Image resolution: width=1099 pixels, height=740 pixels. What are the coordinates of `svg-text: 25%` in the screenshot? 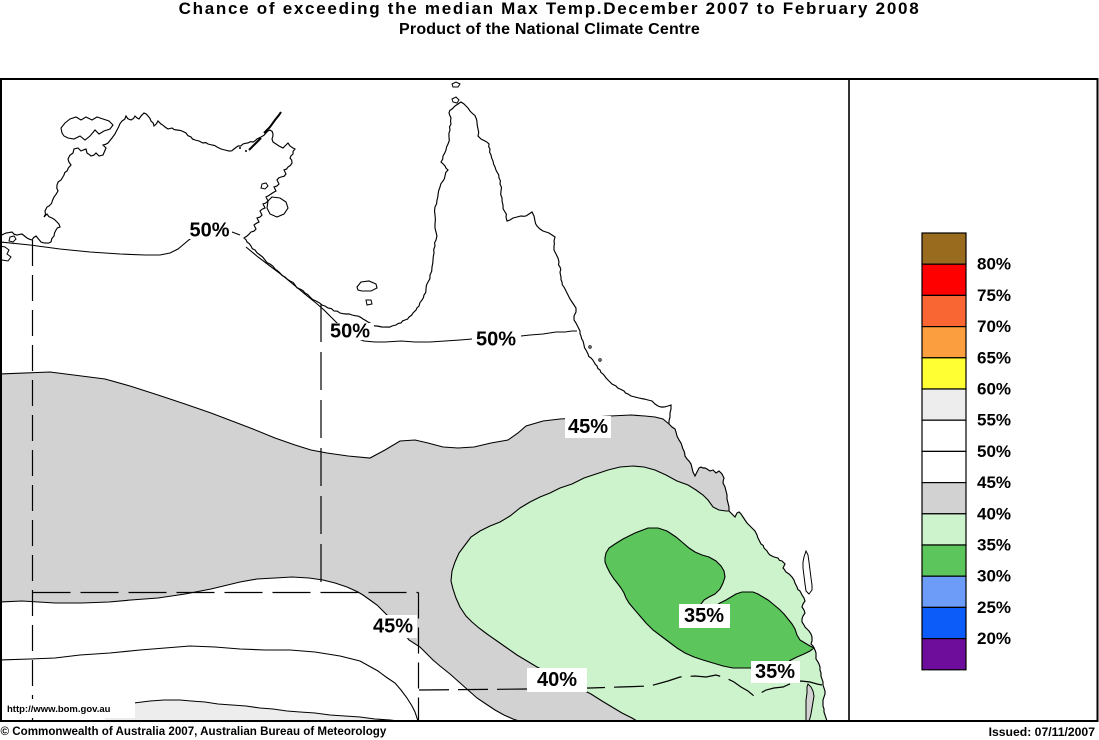 It's located at (994, 607).